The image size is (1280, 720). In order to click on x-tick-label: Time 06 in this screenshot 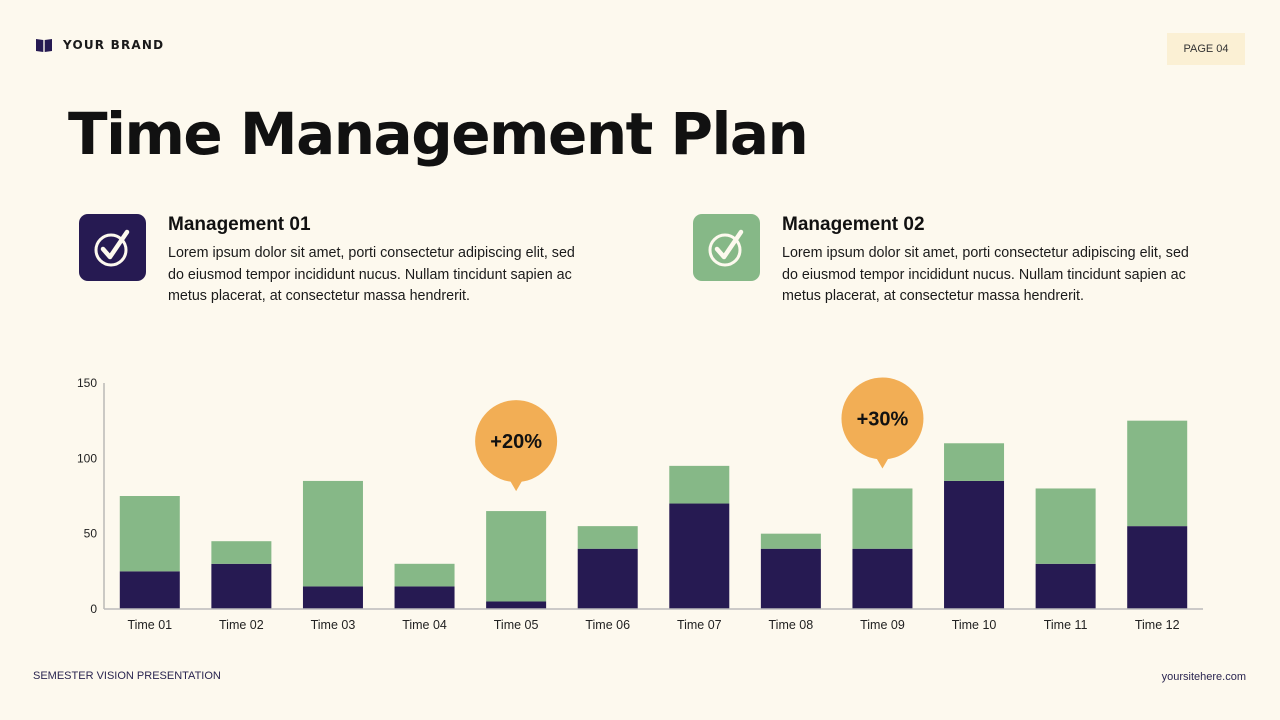, I will do `click(607, 625)`.